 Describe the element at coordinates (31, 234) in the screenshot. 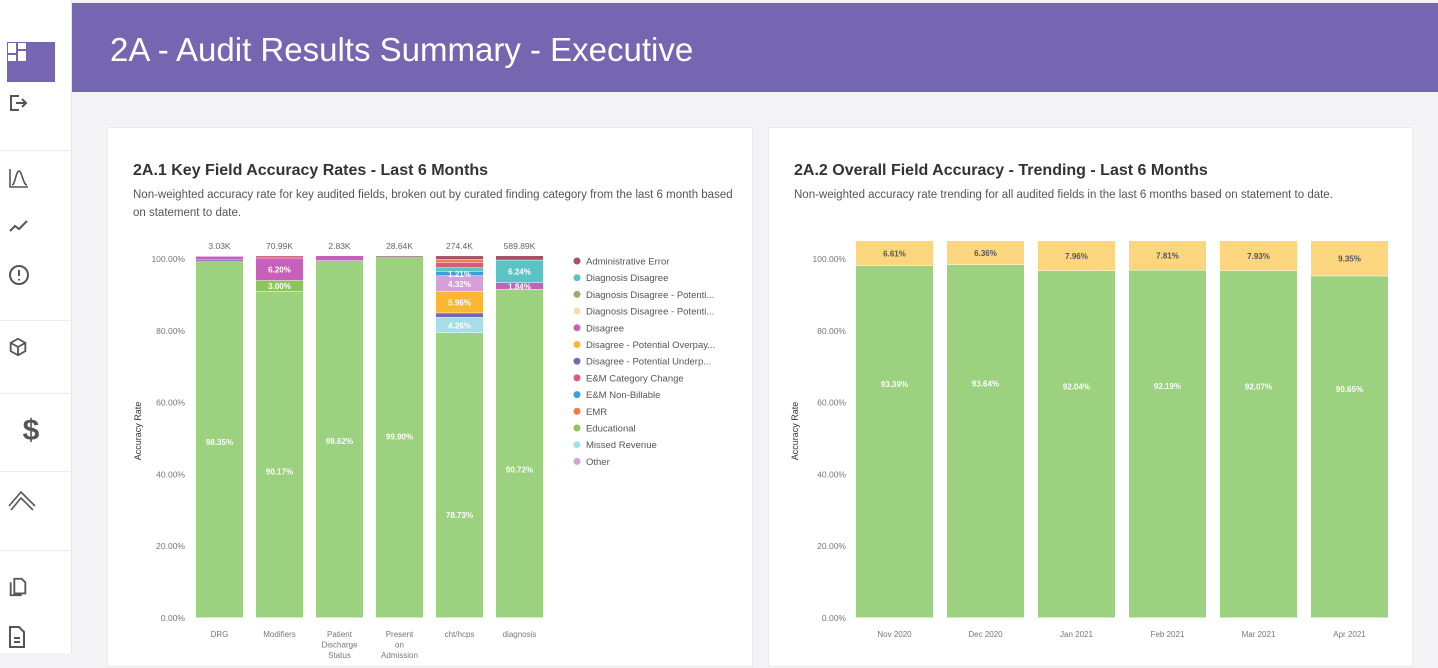

I see `sidebar-item-trend-line` at that location.